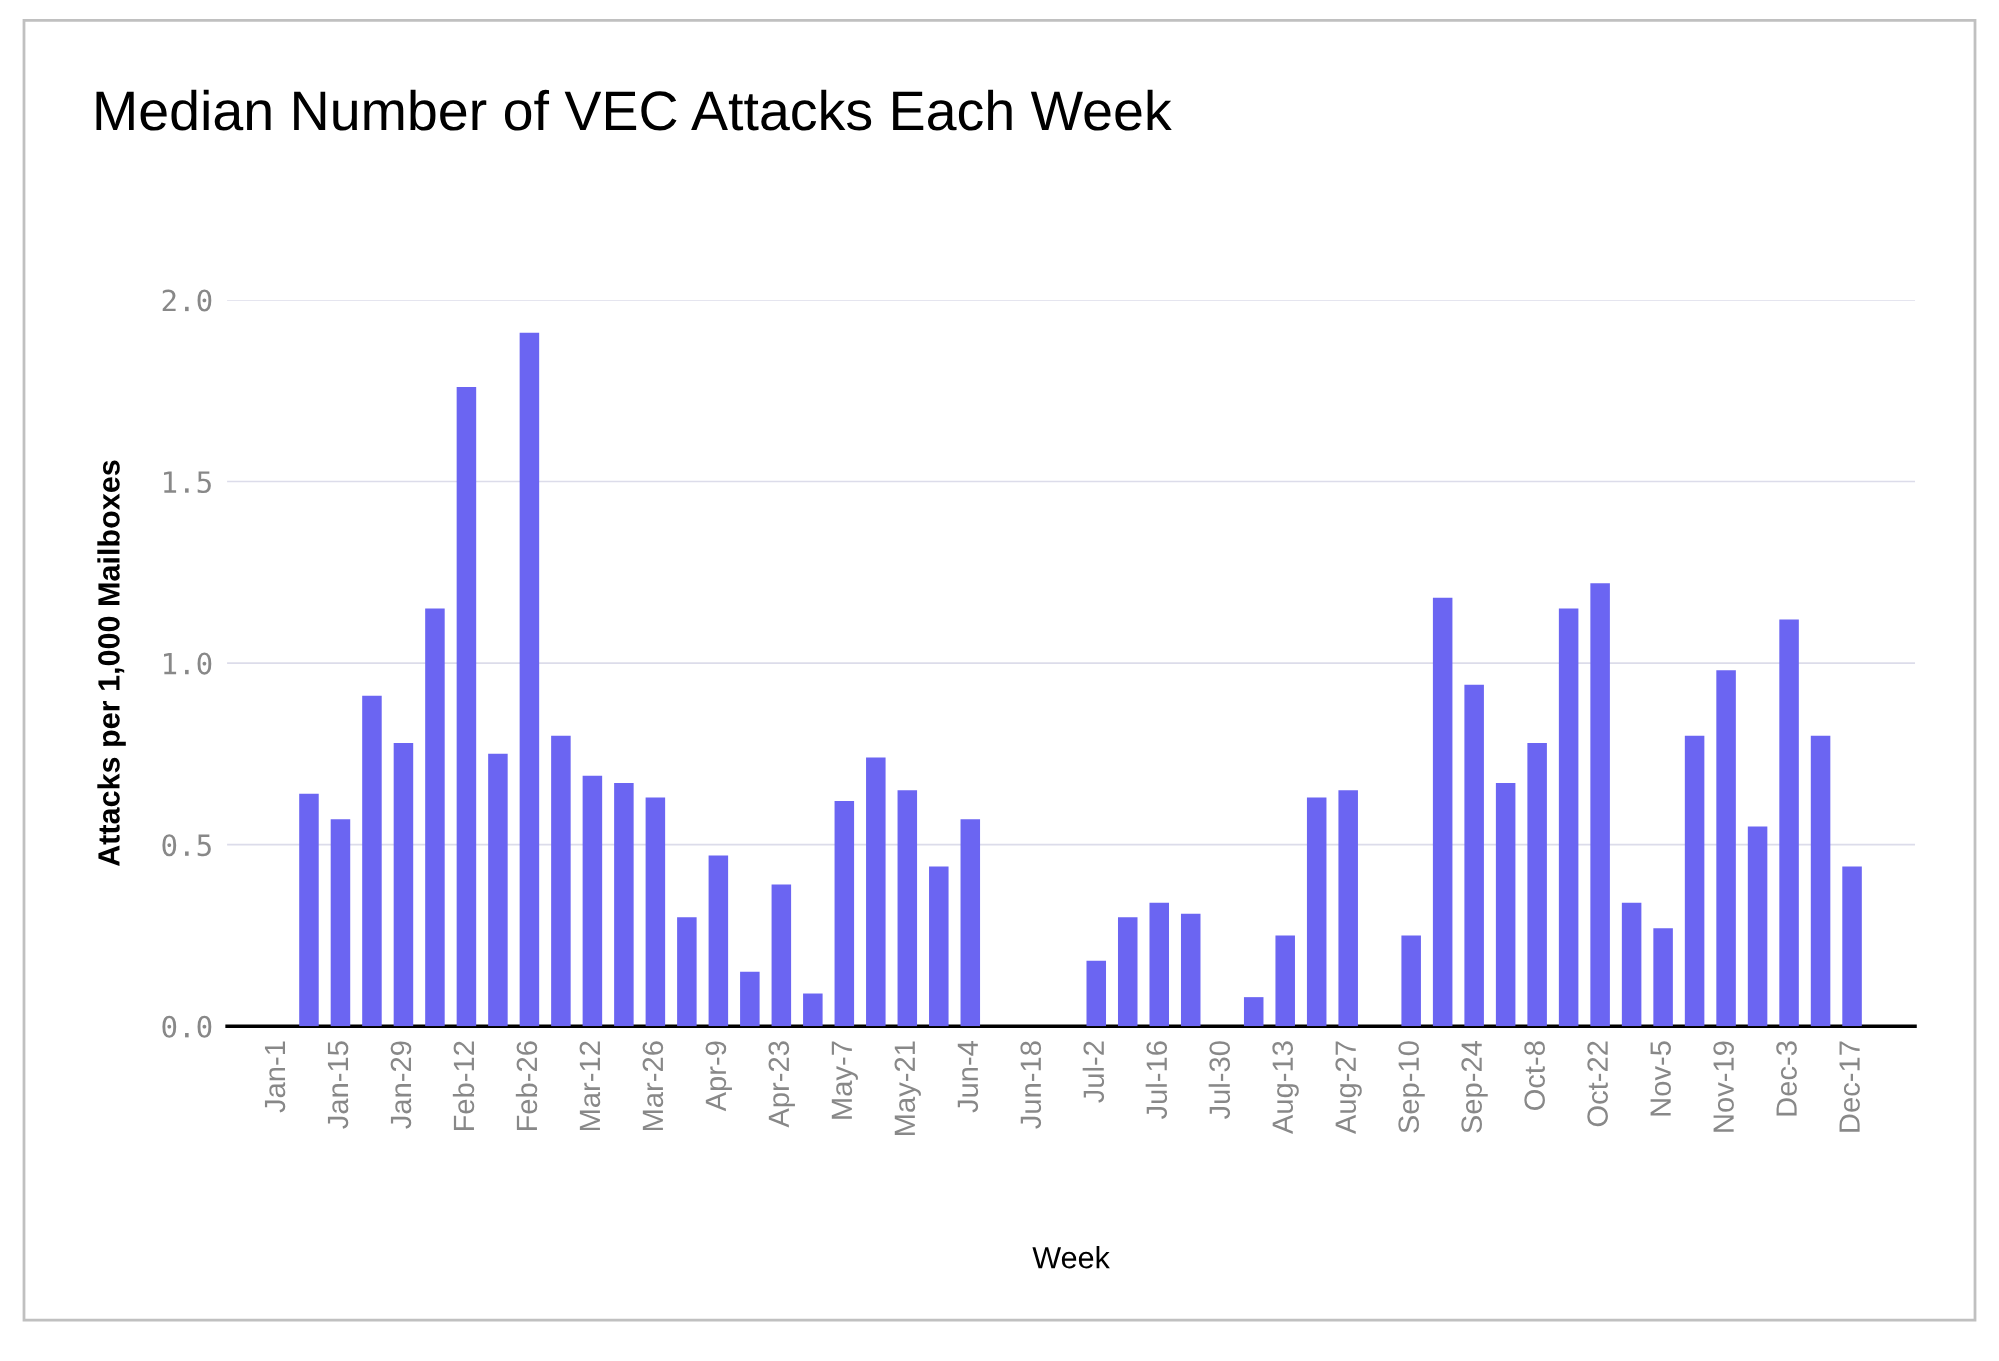  I want to click on x-tick-label: Nov-5, so click(1660, 1078).